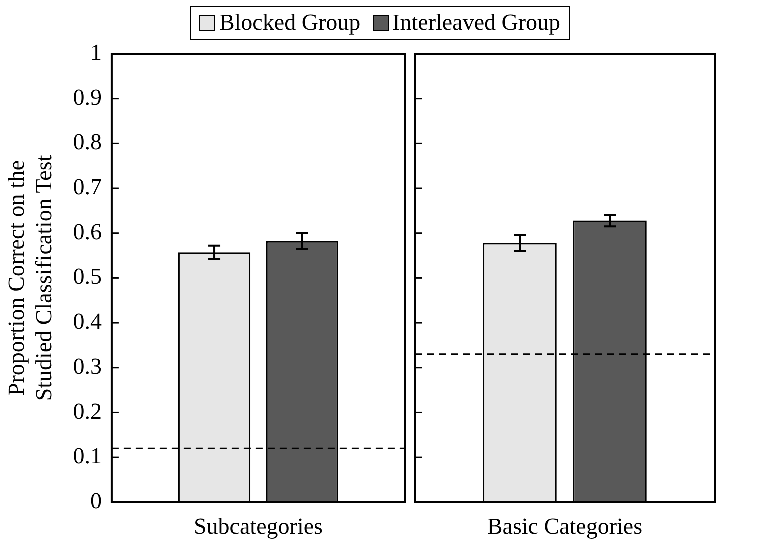 The height and width of the screenshot is (558, 760). Describe the element at coordinates (87, 277) in the screenshot. I see `y-tick-label: 0.5` at that location.